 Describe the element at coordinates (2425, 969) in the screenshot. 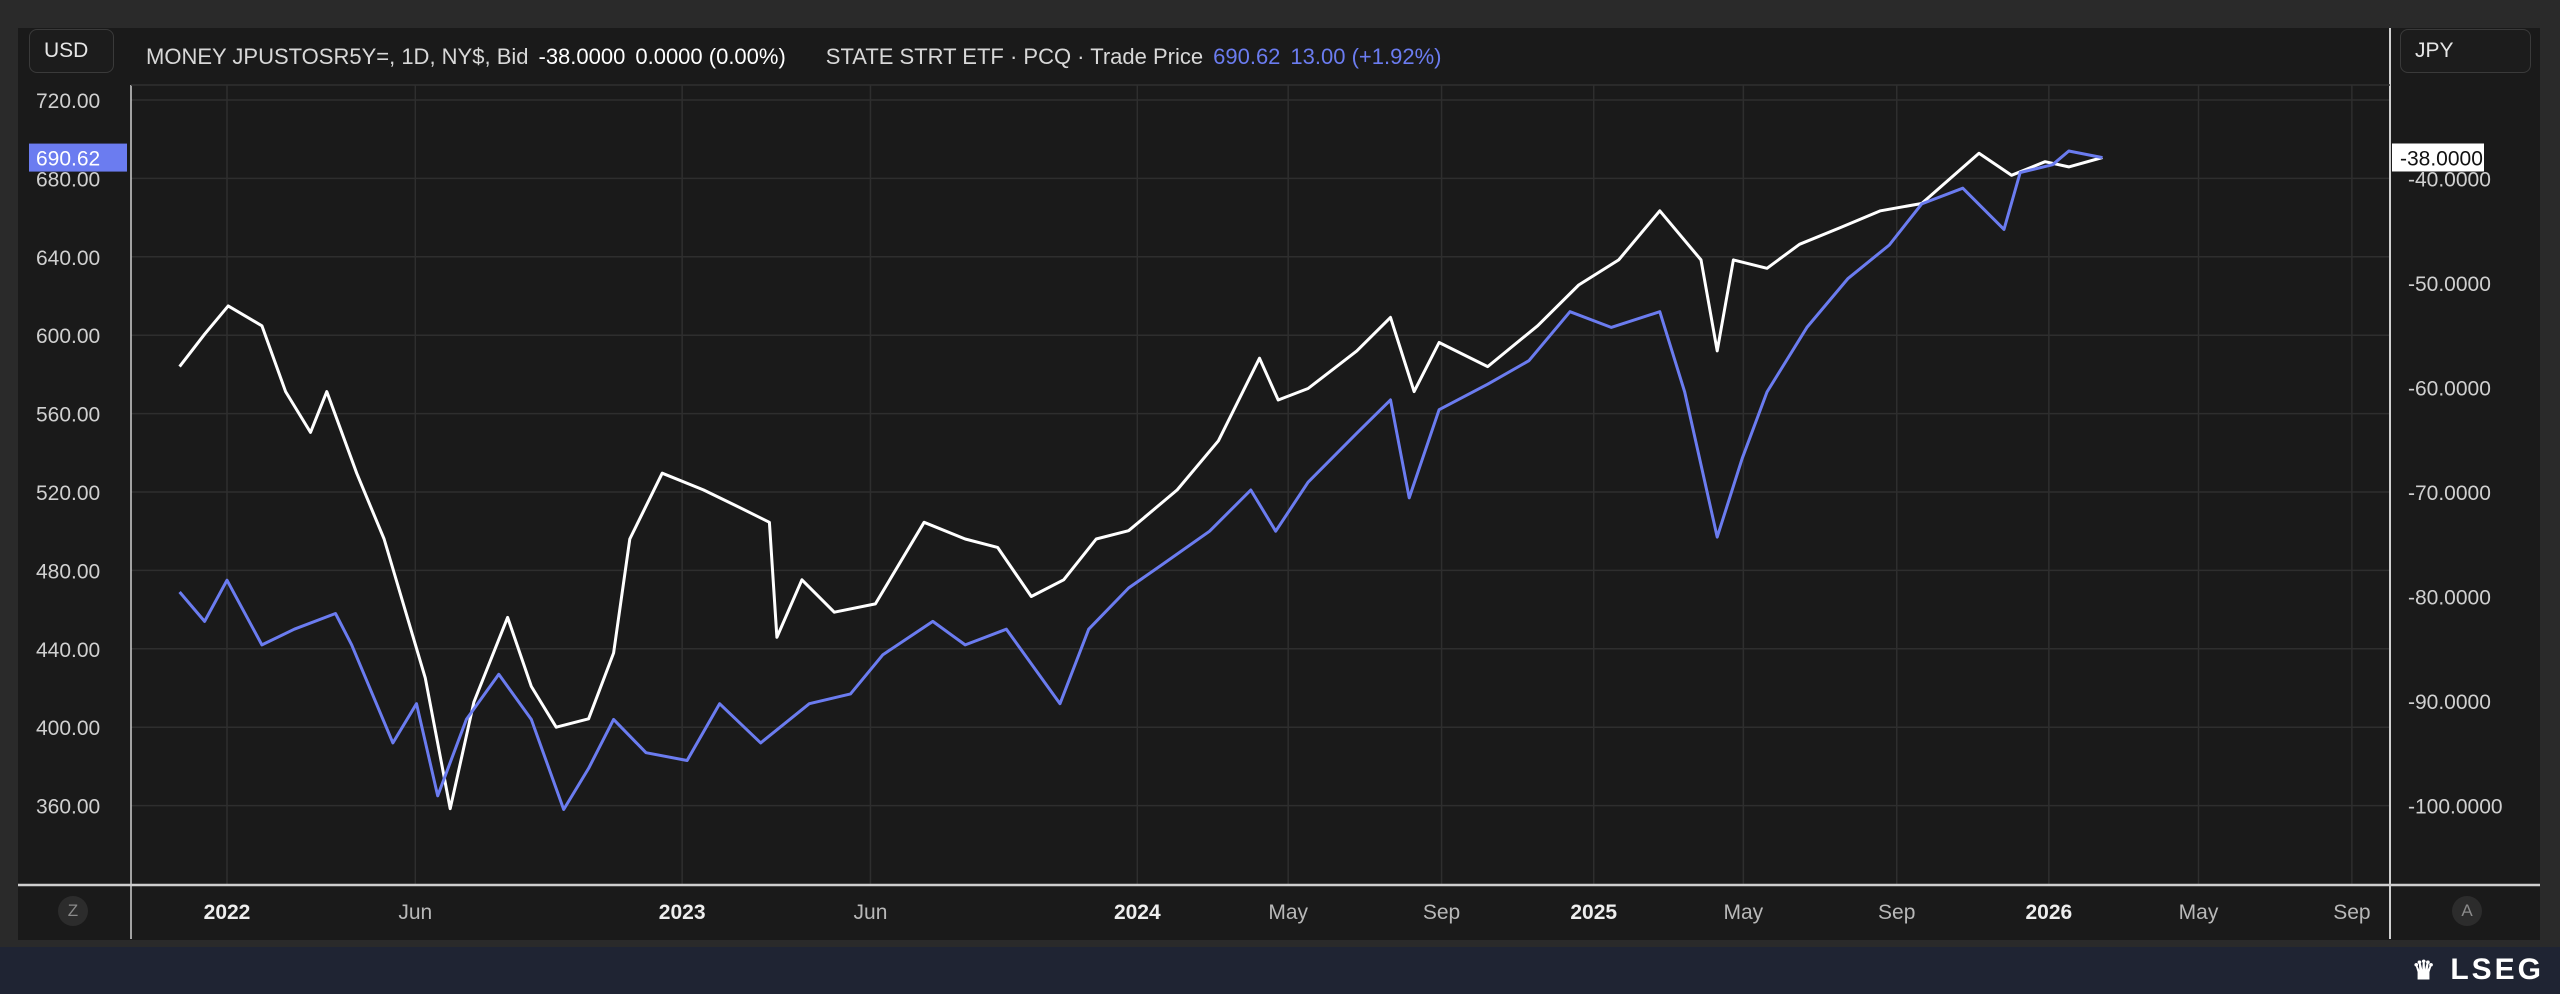

I see `lion-crest-icon: ♛` at that location.